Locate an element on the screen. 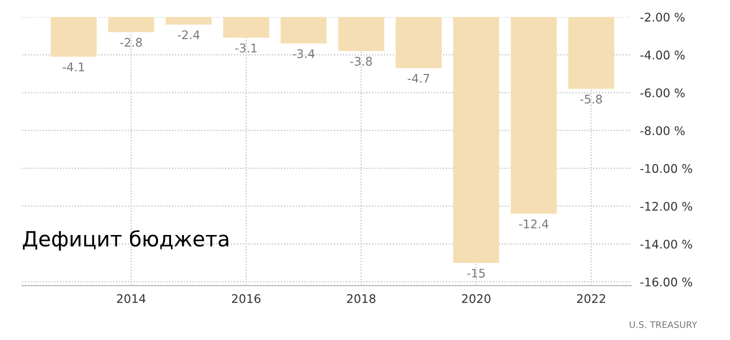  data-label: -4.7 is located at coordinates (419, 78).